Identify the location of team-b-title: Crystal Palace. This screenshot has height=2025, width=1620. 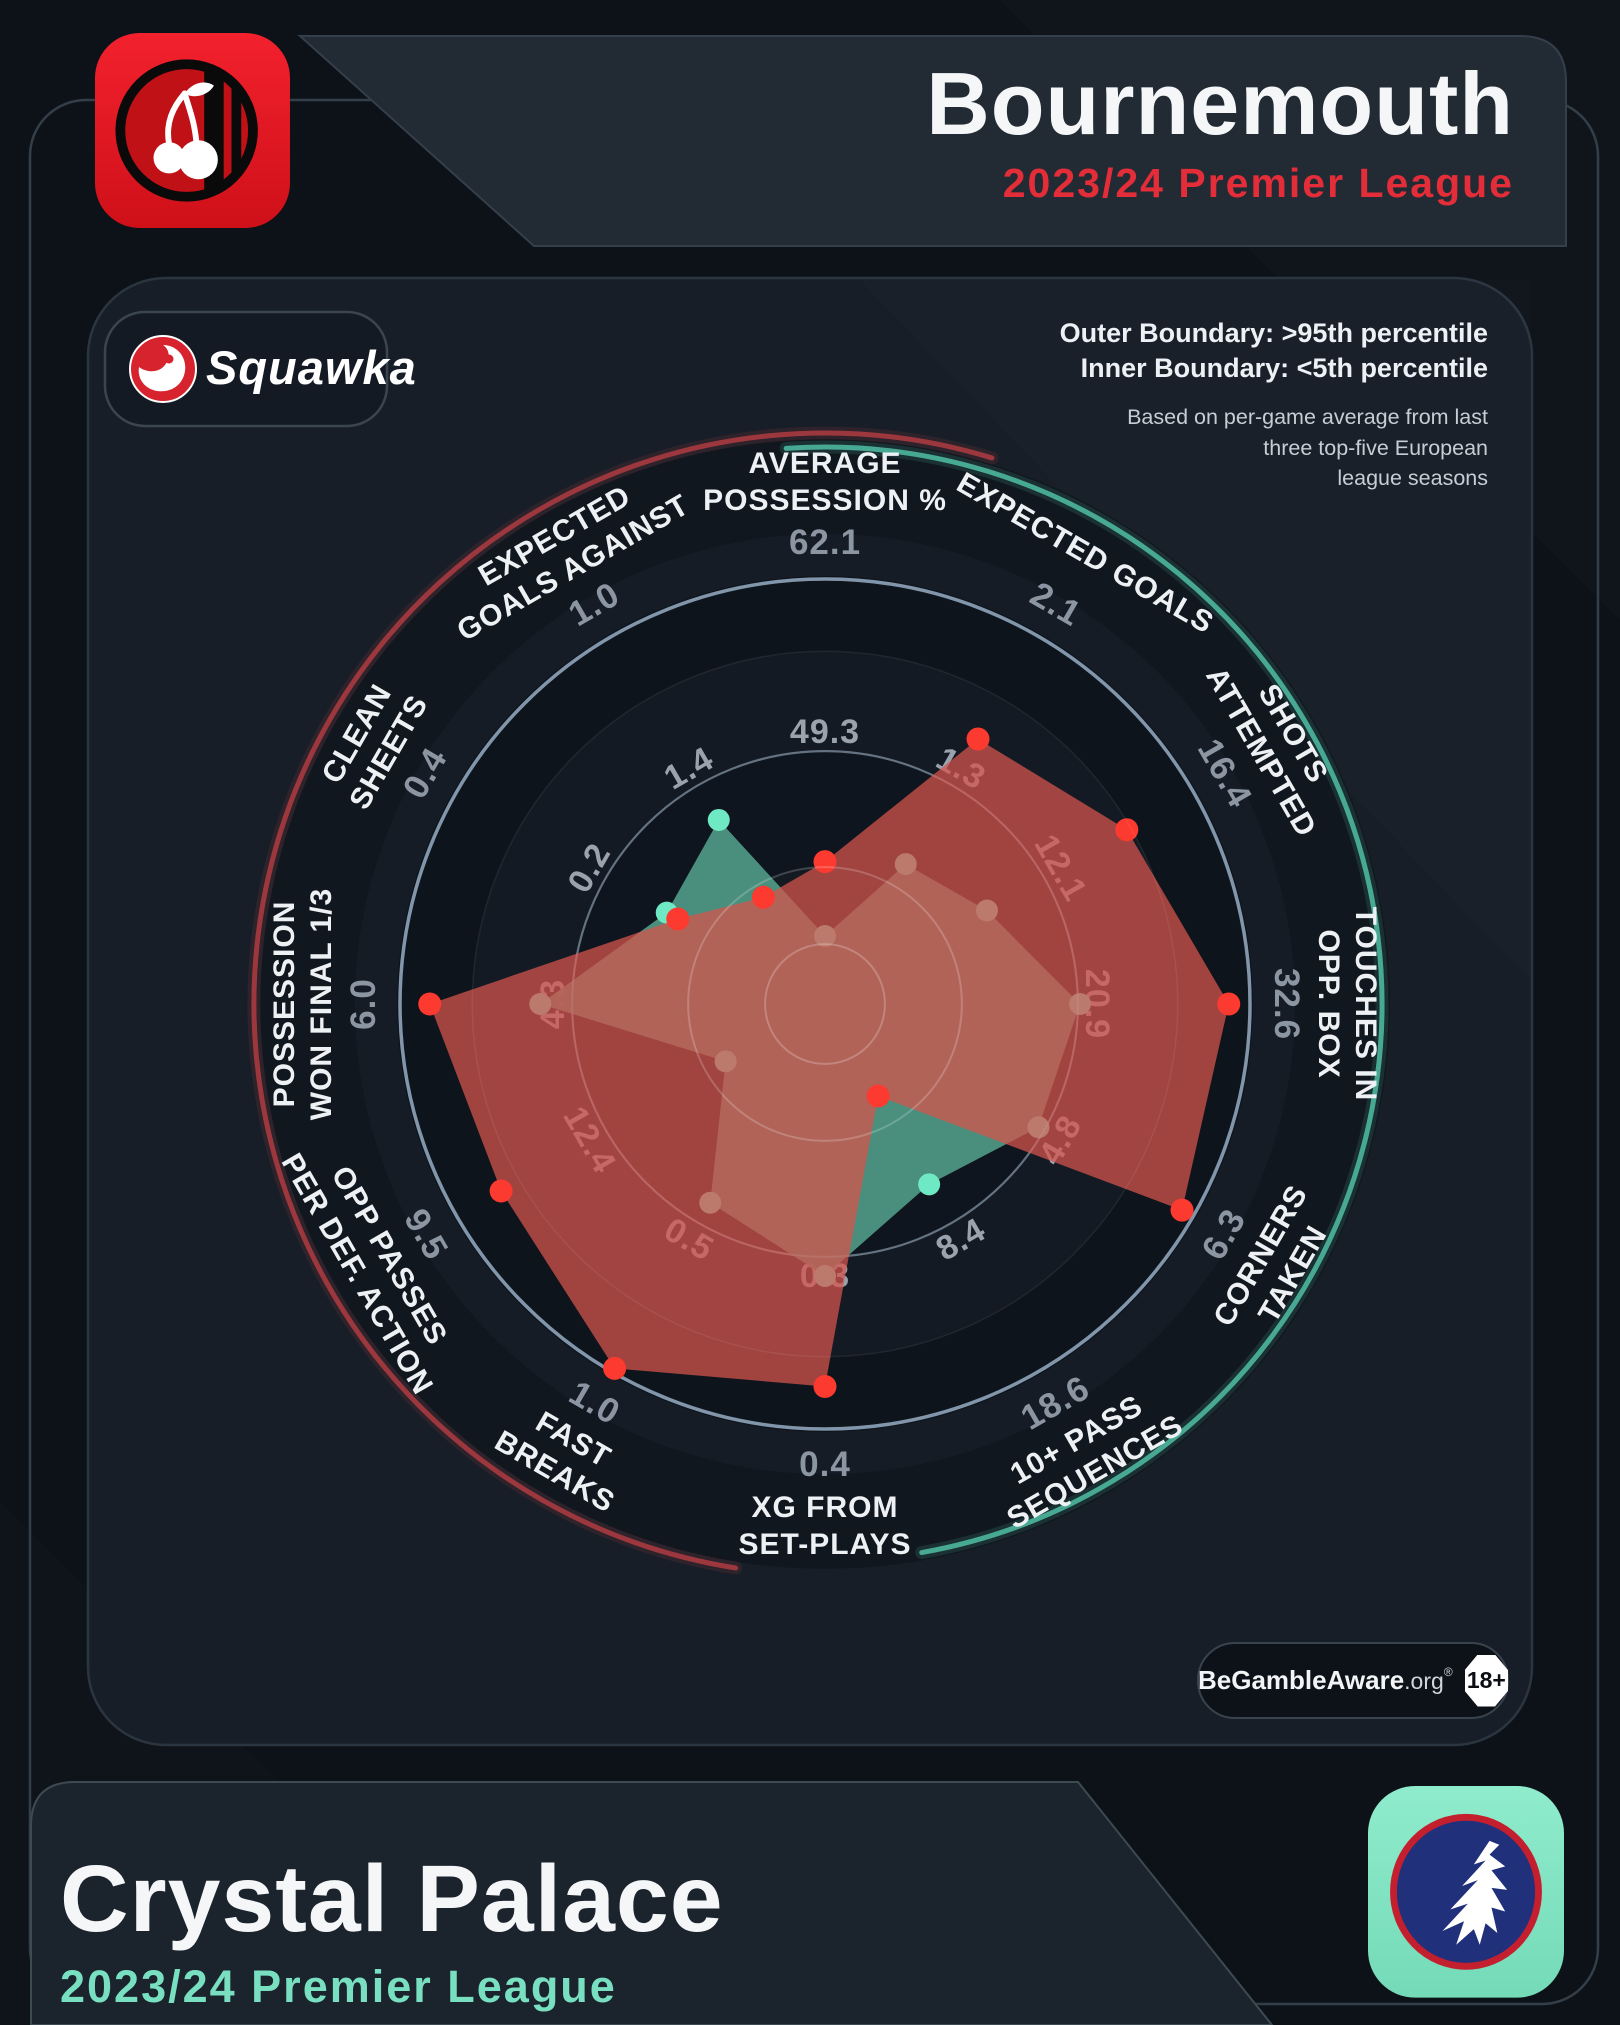
(392, 1899).